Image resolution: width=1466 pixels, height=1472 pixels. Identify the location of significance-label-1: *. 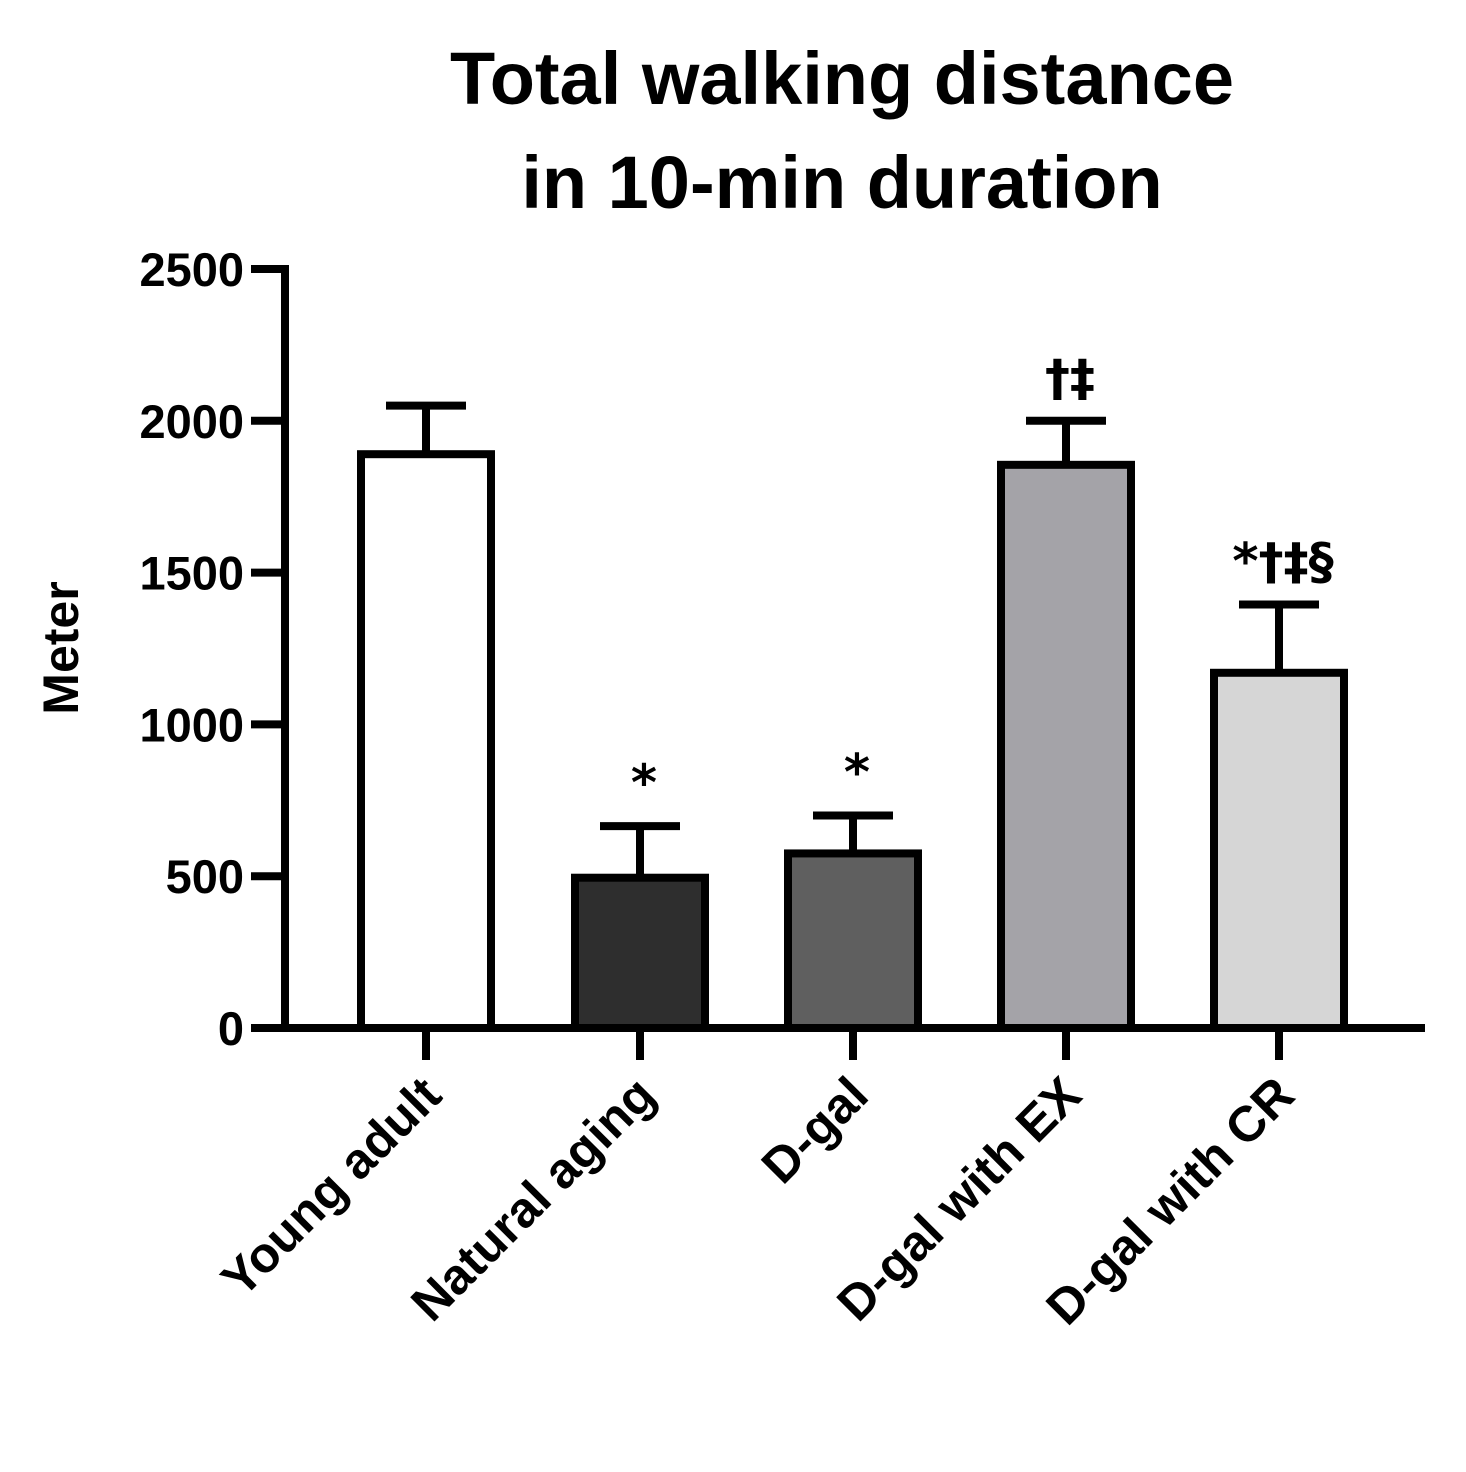
(644, 783).